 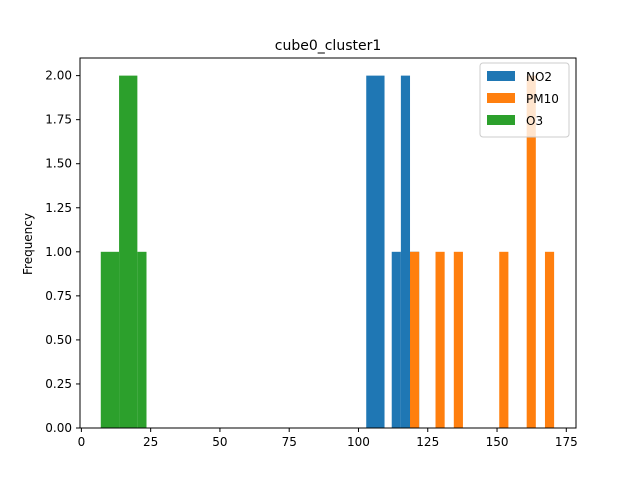 What do you see at coordinates (501, 120) in the screenshot?
I see `legend-swatch-o3` at bounding box center [501, 120].